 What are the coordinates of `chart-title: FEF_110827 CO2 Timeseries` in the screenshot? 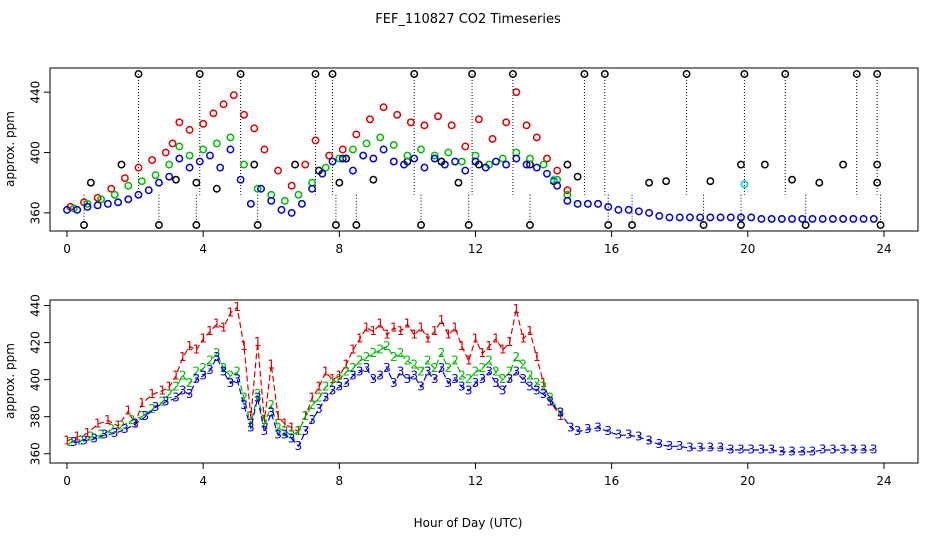 It's located at (468, 19).